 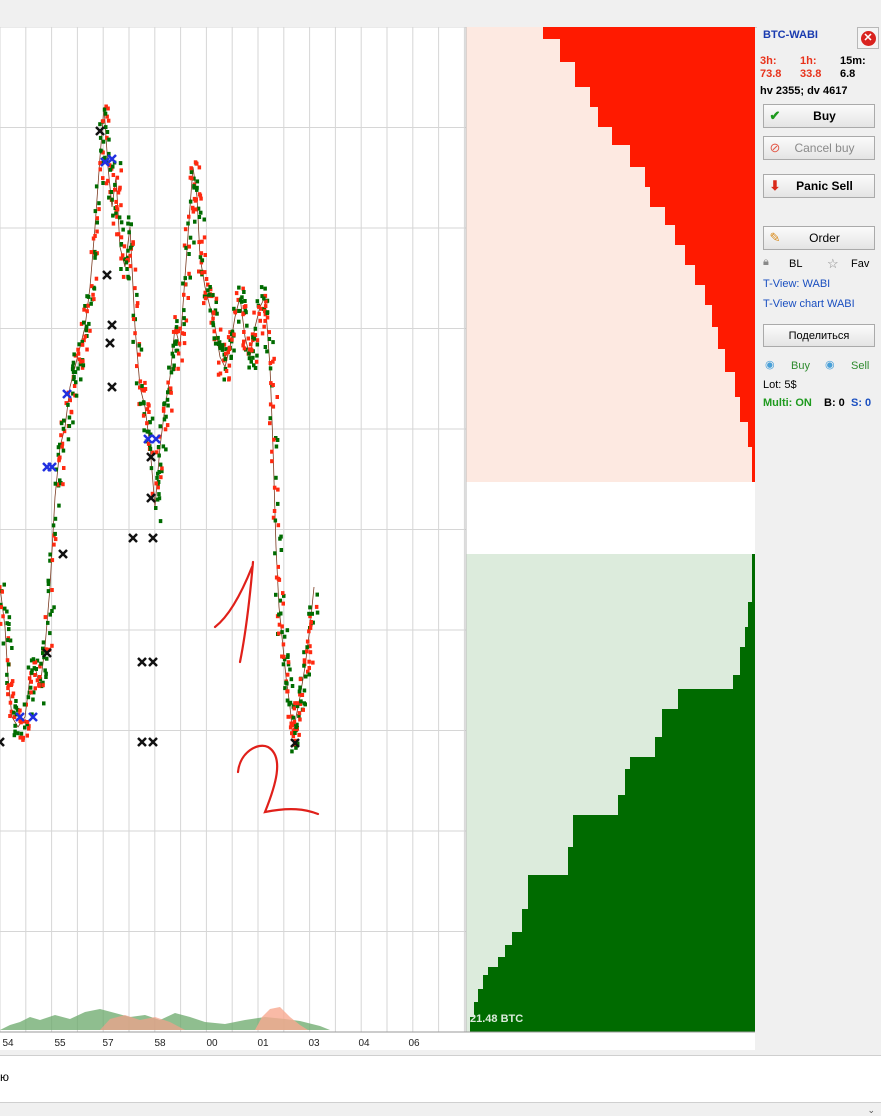 What do you see at coordinates (770, 365) in the screenshot?
I see `buy-signal-icon: ◉` at bounding box center [770, 365].